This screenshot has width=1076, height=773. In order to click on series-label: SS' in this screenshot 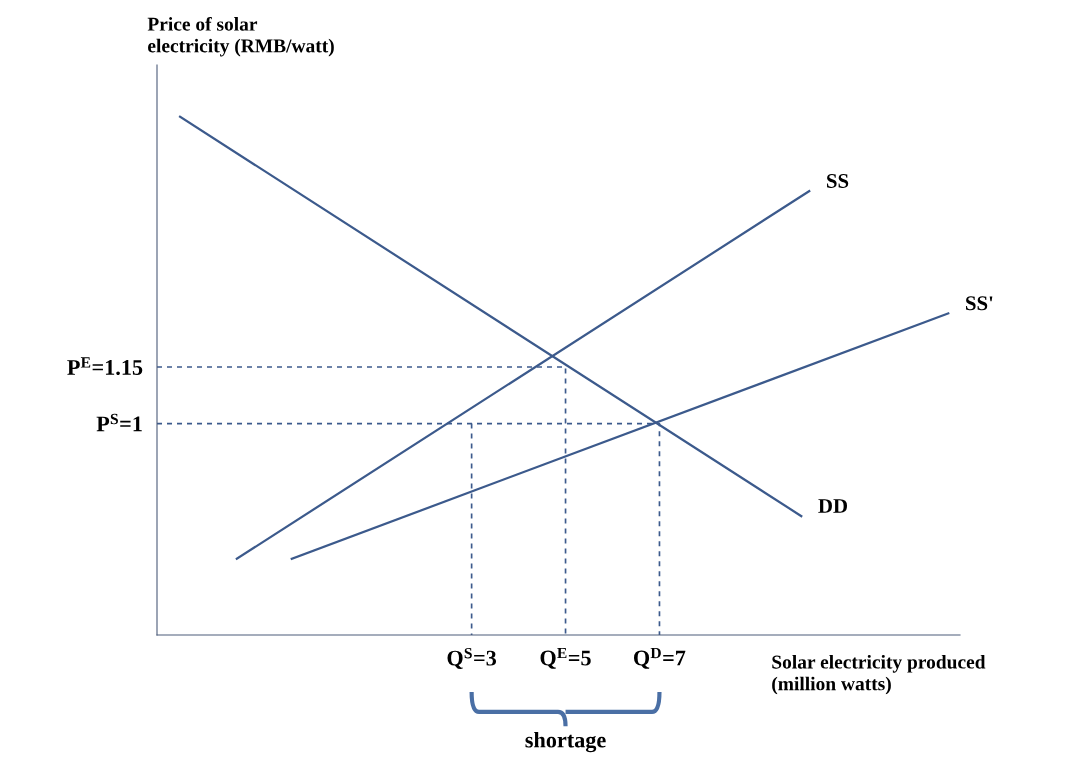, I will do `click(979, 303)`.